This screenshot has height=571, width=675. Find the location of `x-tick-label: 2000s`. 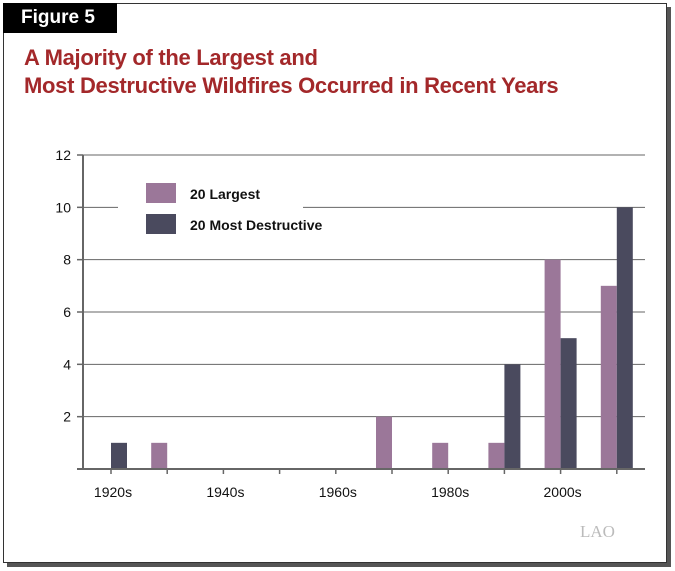

x-tick-label: 2000s is located at coordinates (563, 492).